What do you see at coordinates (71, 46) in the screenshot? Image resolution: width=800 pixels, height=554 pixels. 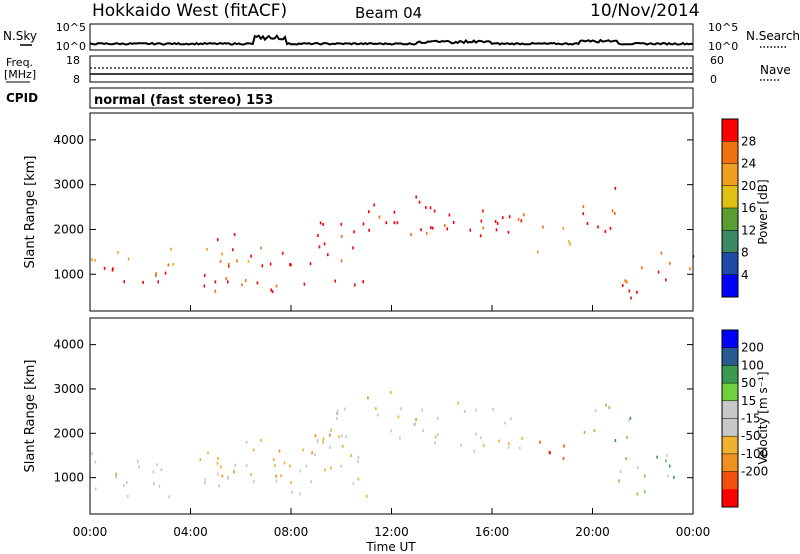 I see `nsky-tick-bottom: 10^0` at bounding box center [71, 46].